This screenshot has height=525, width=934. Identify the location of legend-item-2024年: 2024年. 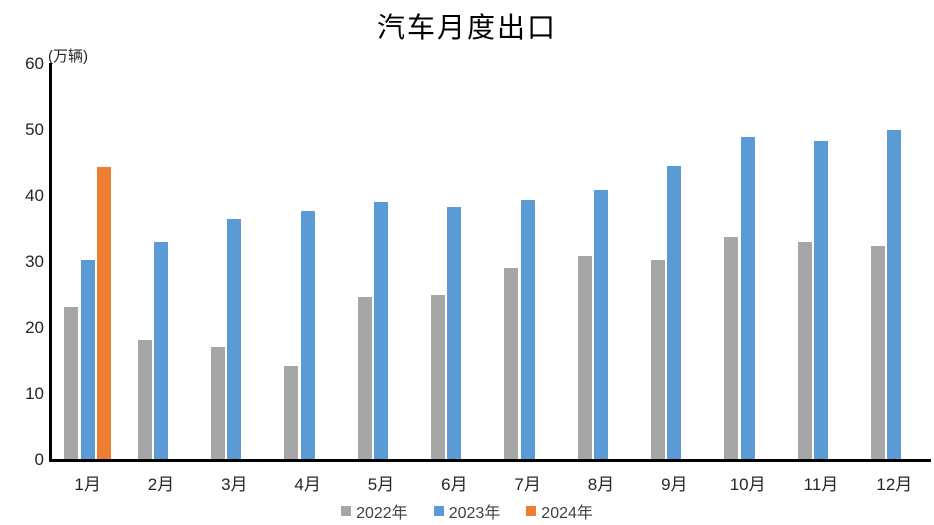
(559, 511).